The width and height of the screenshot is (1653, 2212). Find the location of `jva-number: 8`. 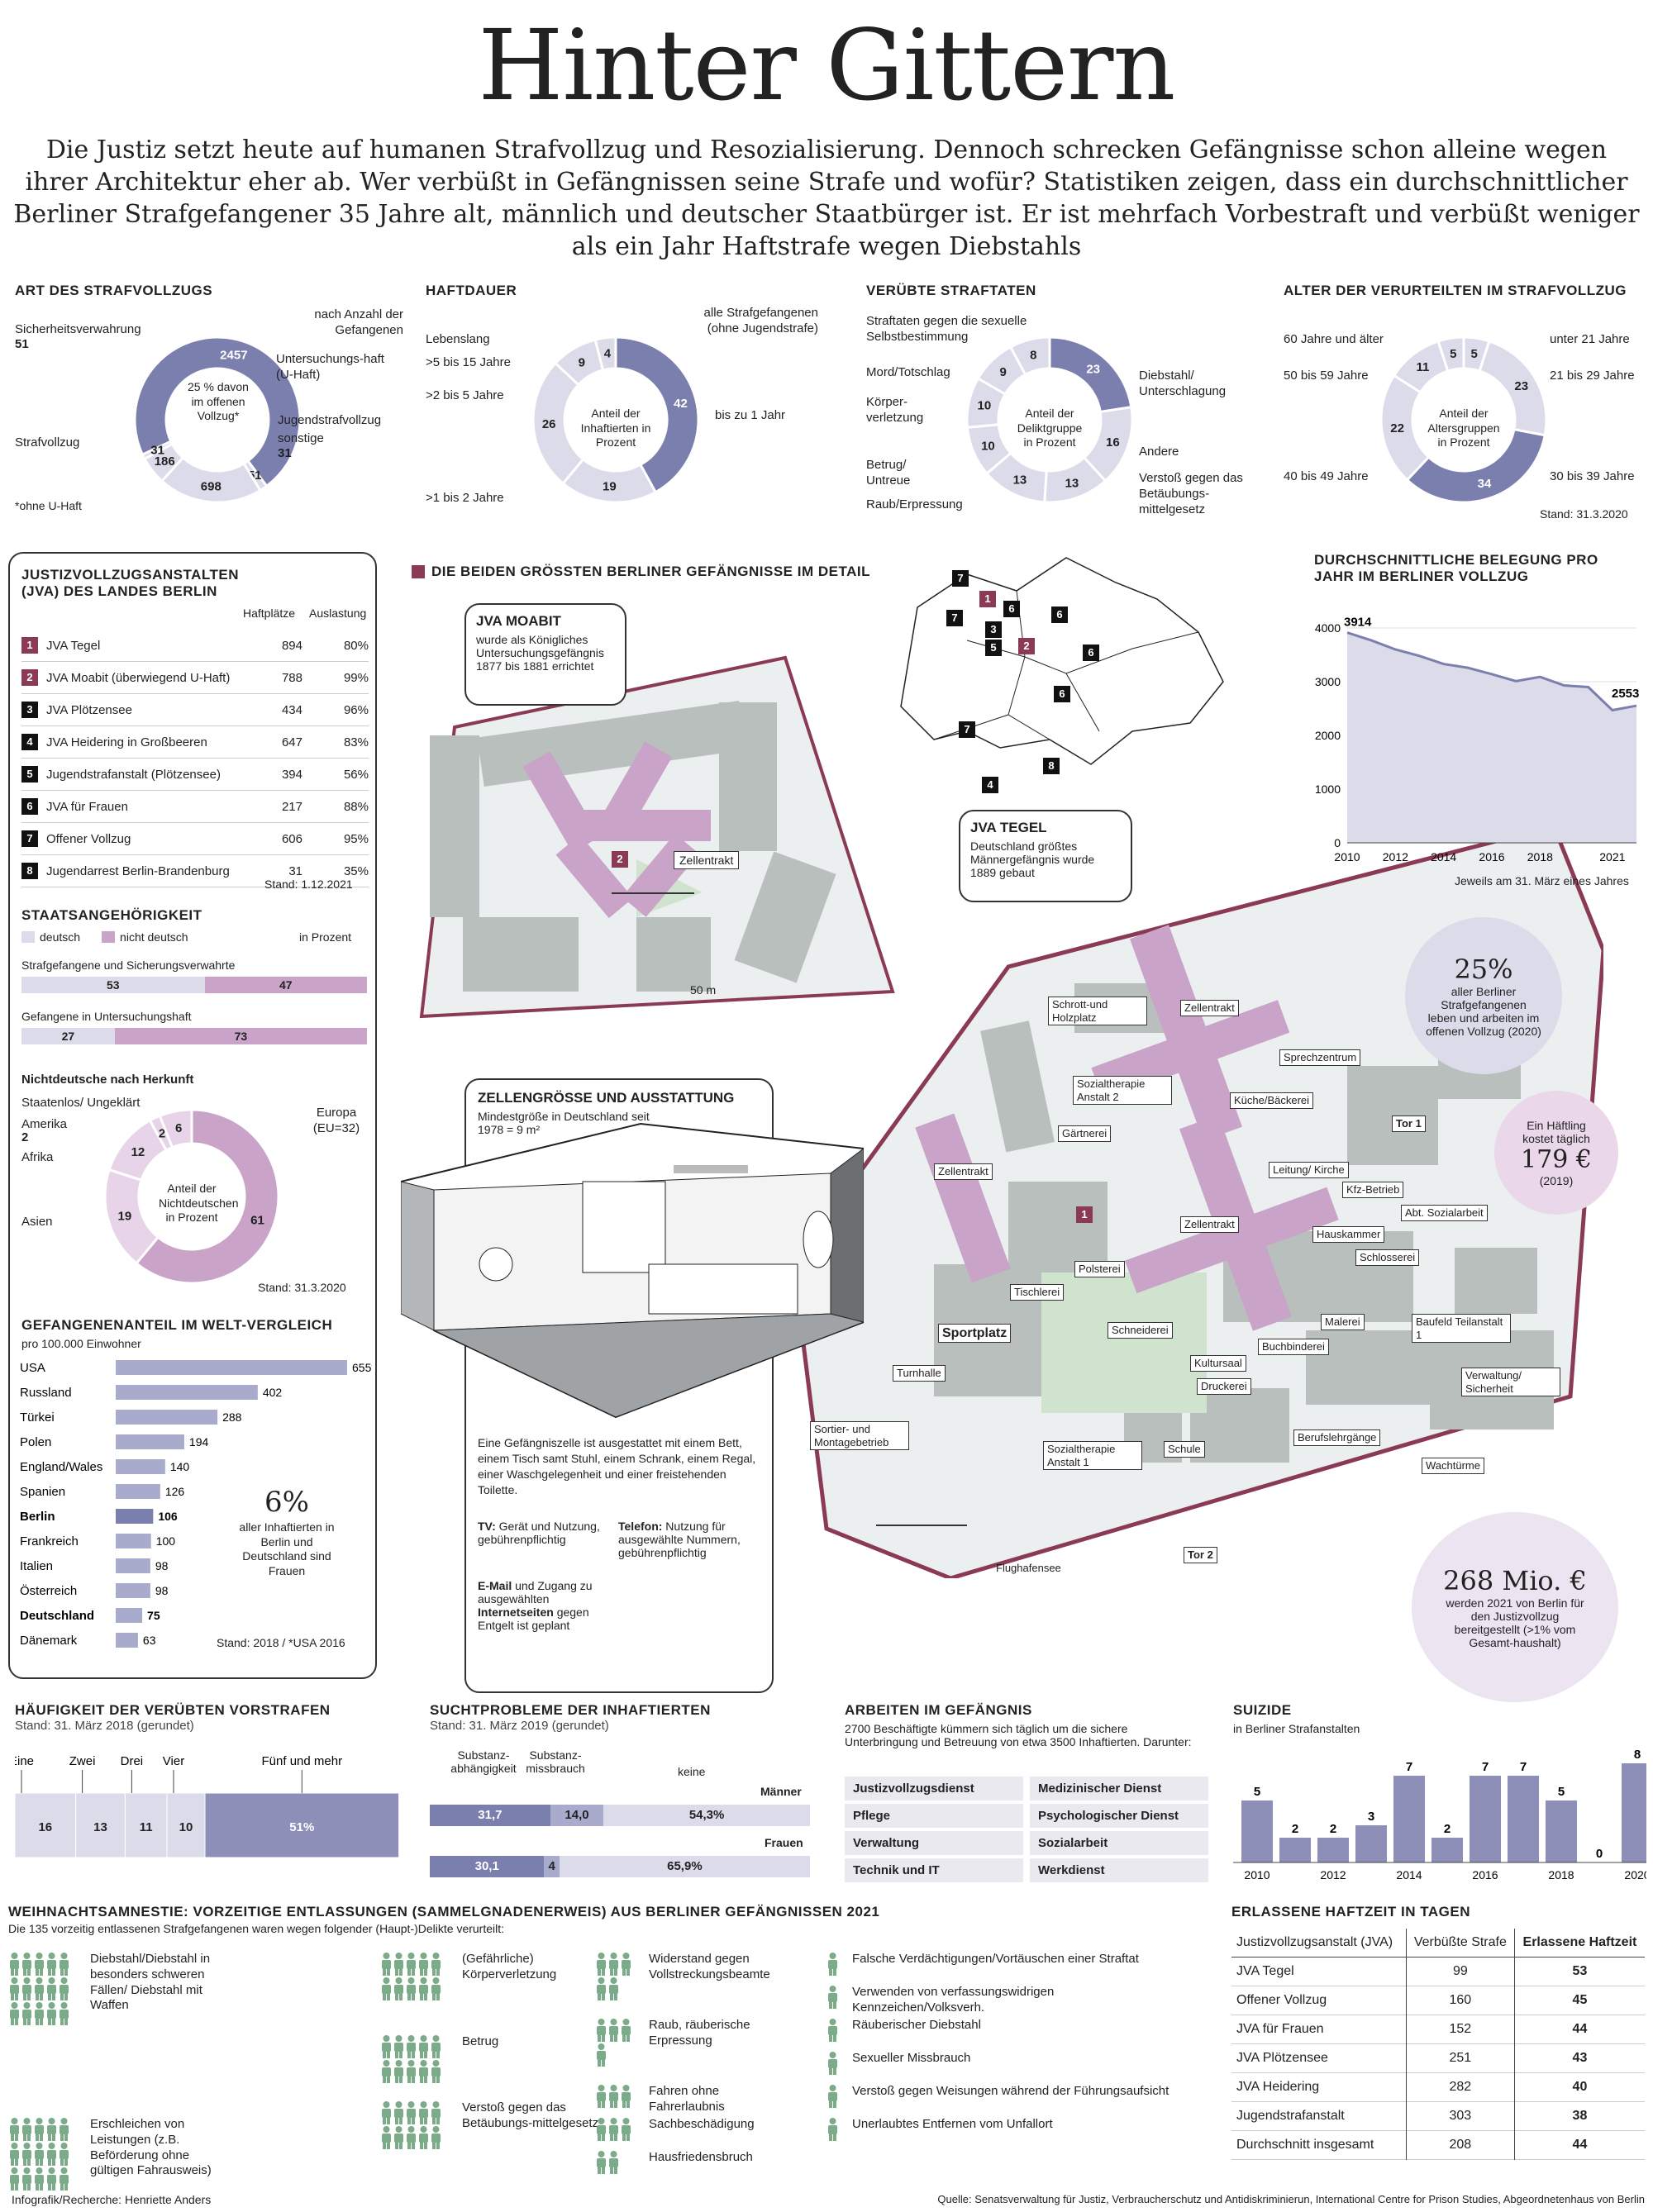

jva-number: 8 is located at coordinates (30, 871).